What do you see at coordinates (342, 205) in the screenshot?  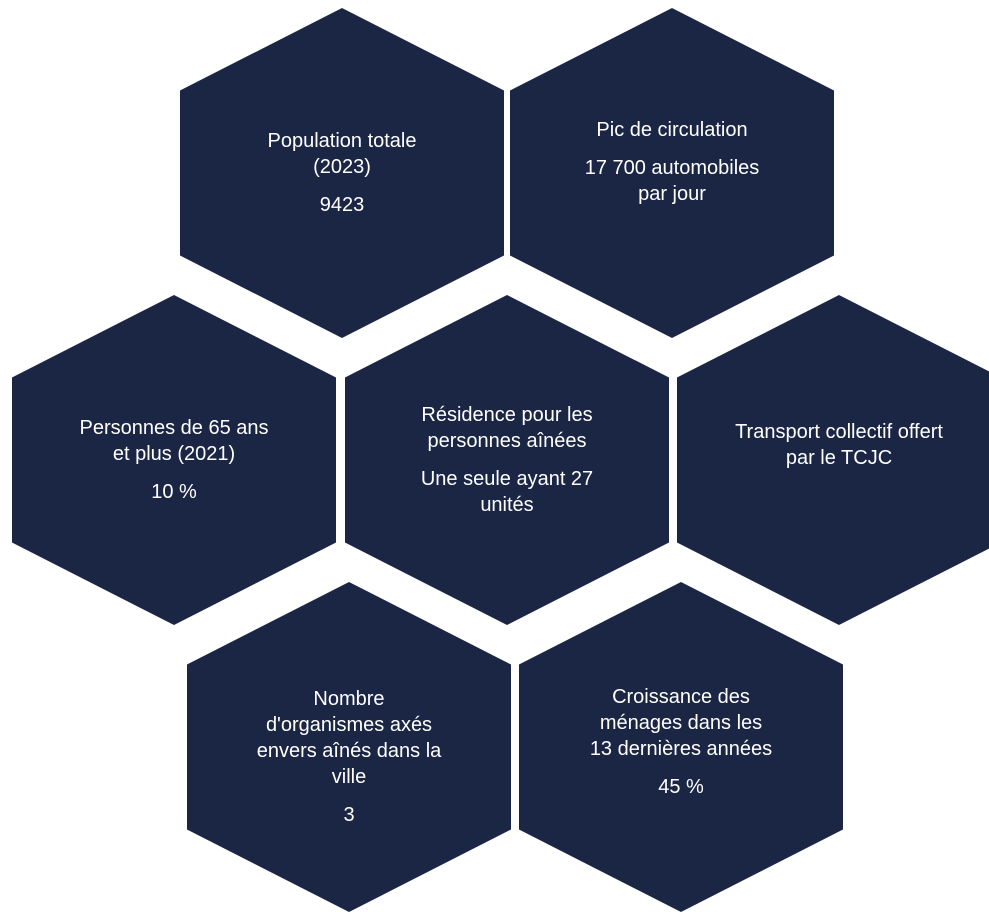 I see `hex-value: 9423` at bounding box center [342, 205].